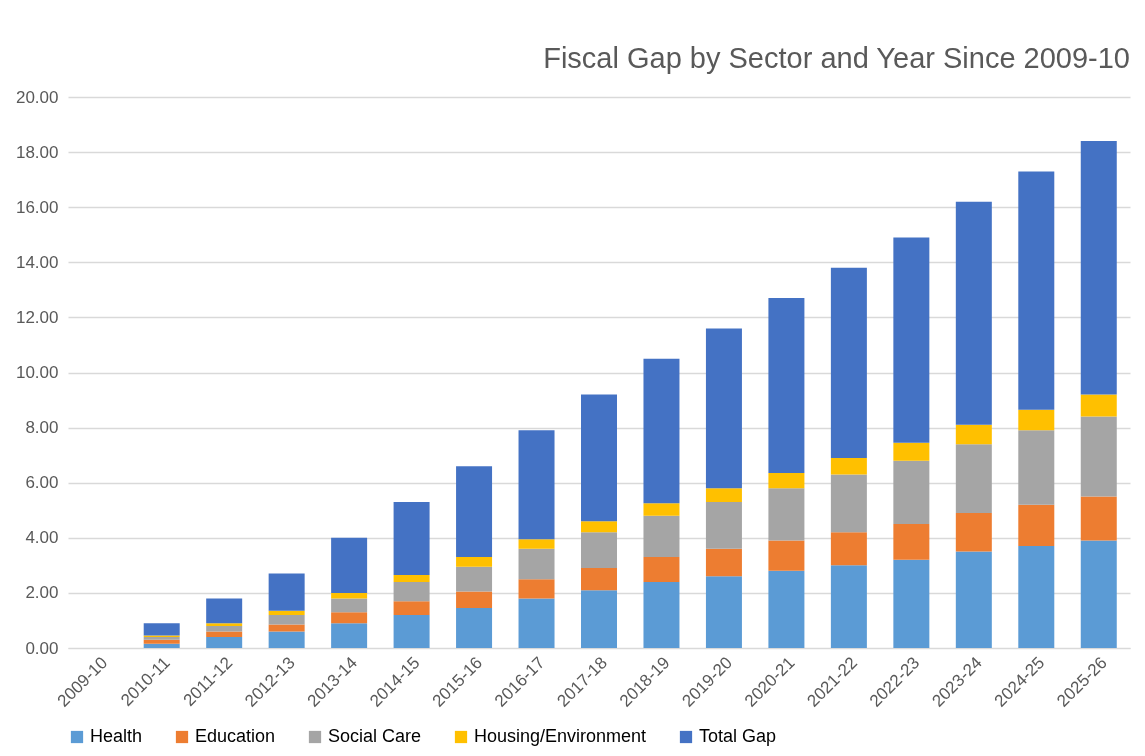 This screenshot has height=756, width=1145. What do you see at coordinates (37, 152) in the screenshot?
I see `y-tick-label: 18.00` at bounding box center [37, 152].